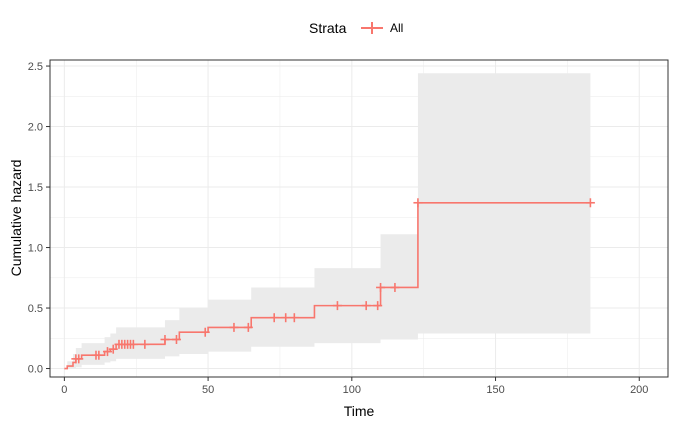  I want to click on y-tick-label: 1.5, so click(35, 188).